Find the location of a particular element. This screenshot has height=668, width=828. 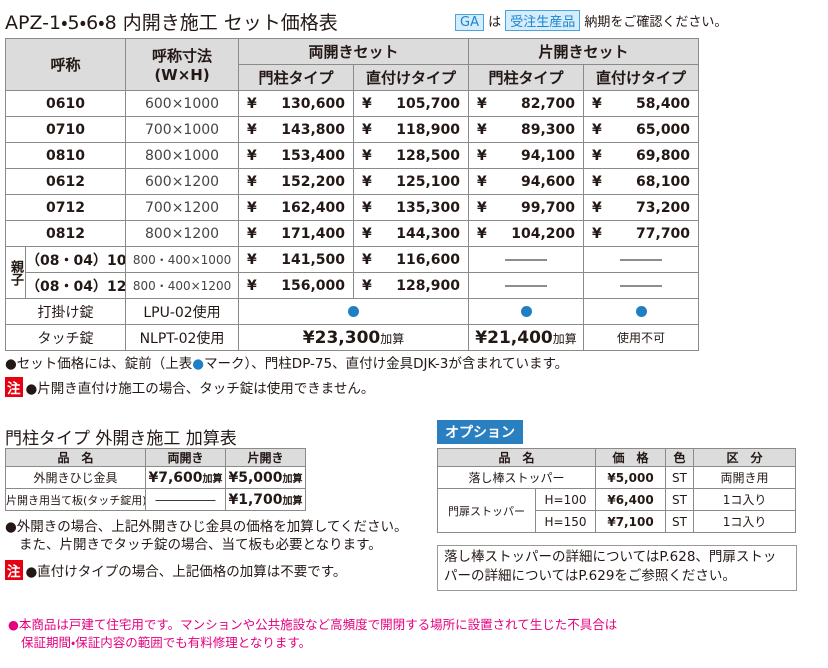

cell: ¥5,000 is located at coordinates (631, 477).